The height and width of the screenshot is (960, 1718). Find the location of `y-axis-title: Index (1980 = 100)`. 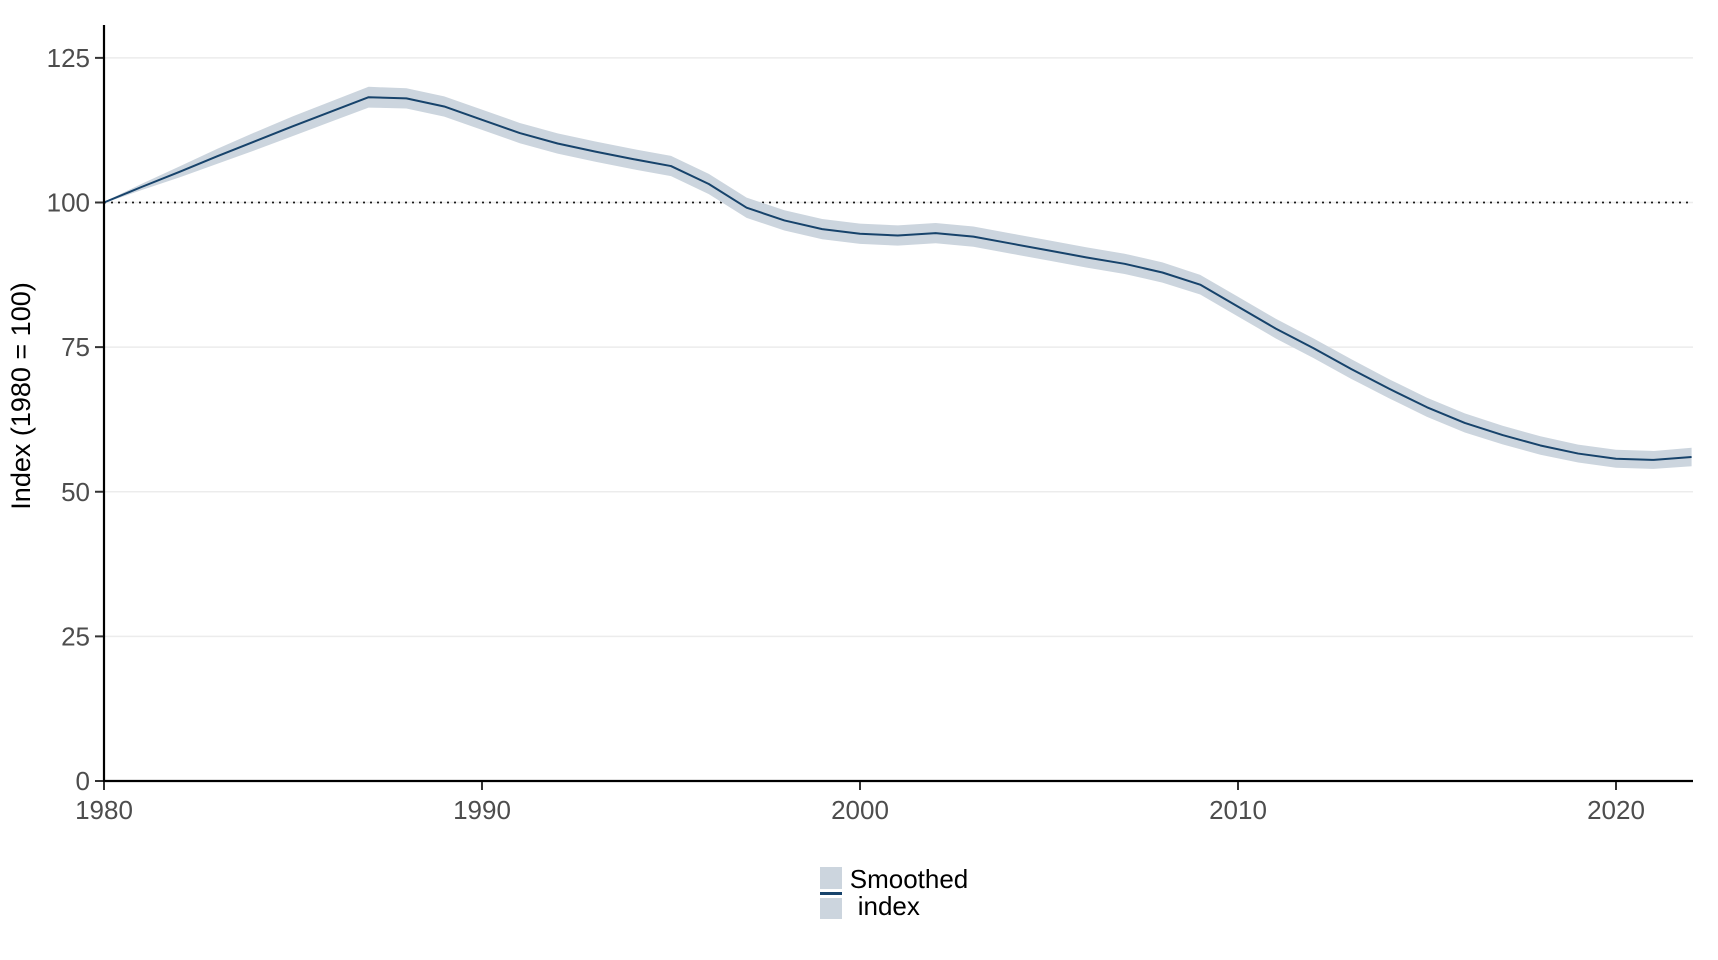

y-axis-title: Index (1980 = 100) is located at coordinates (21, 395).